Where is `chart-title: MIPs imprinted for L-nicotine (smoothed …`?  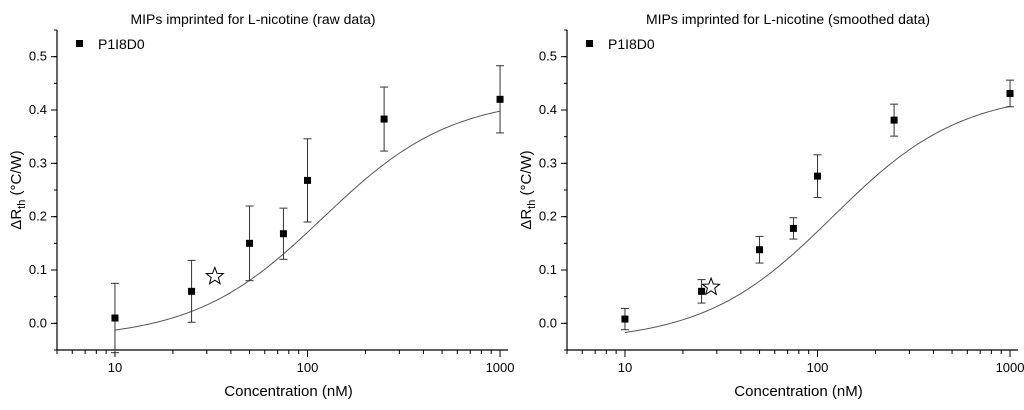 chart-title: MIPs imprinted for L-nicotine (smoothed … is located at coordinates (788, 19).